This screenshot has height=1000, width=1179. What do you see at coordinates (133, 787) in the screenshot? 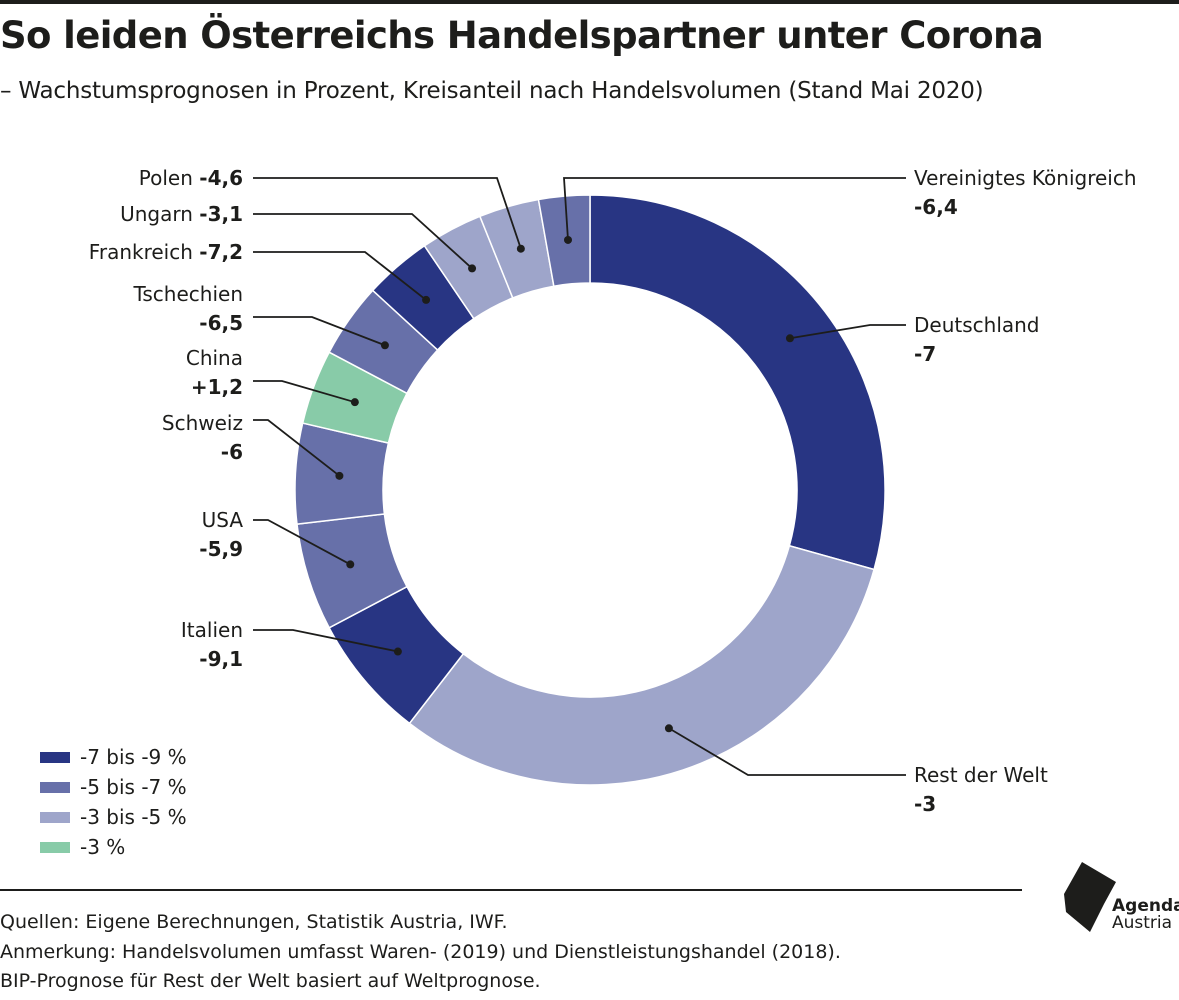
I see `legend-label: -5 bis -7 %` at bounding box center [133, 787].